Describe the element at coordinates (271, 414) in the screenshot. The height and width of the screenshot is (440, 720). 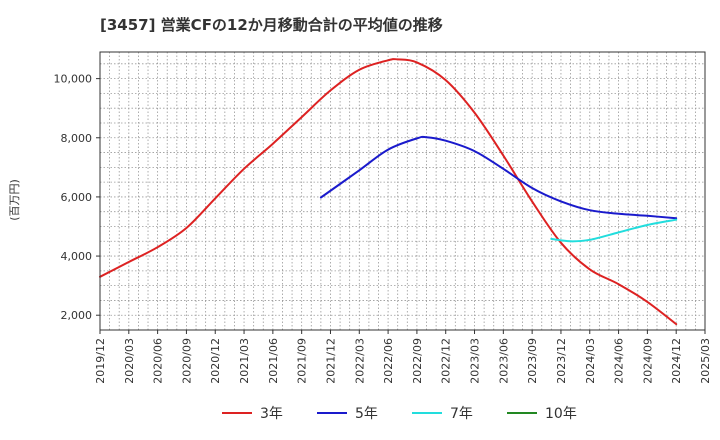
I see `legend-label-1: 3年` at that location.